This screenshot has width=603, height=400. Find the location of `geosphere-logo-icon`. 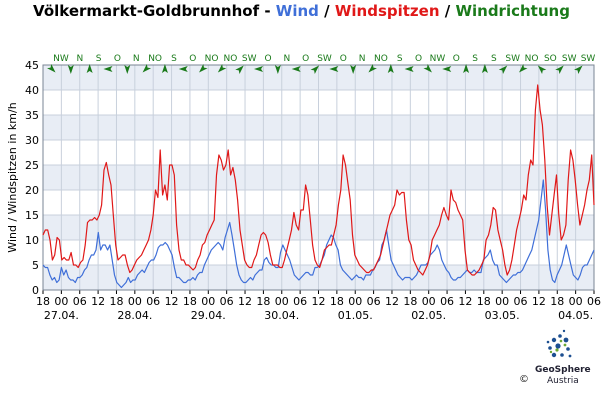

geosphere-logo-icon is located at coordinates (559, 343).